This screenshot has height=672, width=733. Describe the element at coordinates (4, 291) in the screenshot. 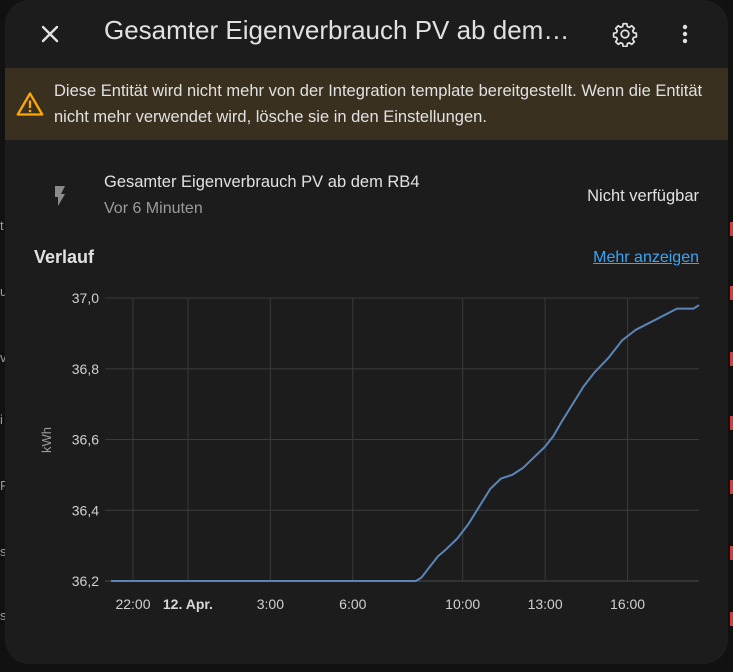

I see `background-fragment: u` at that location.